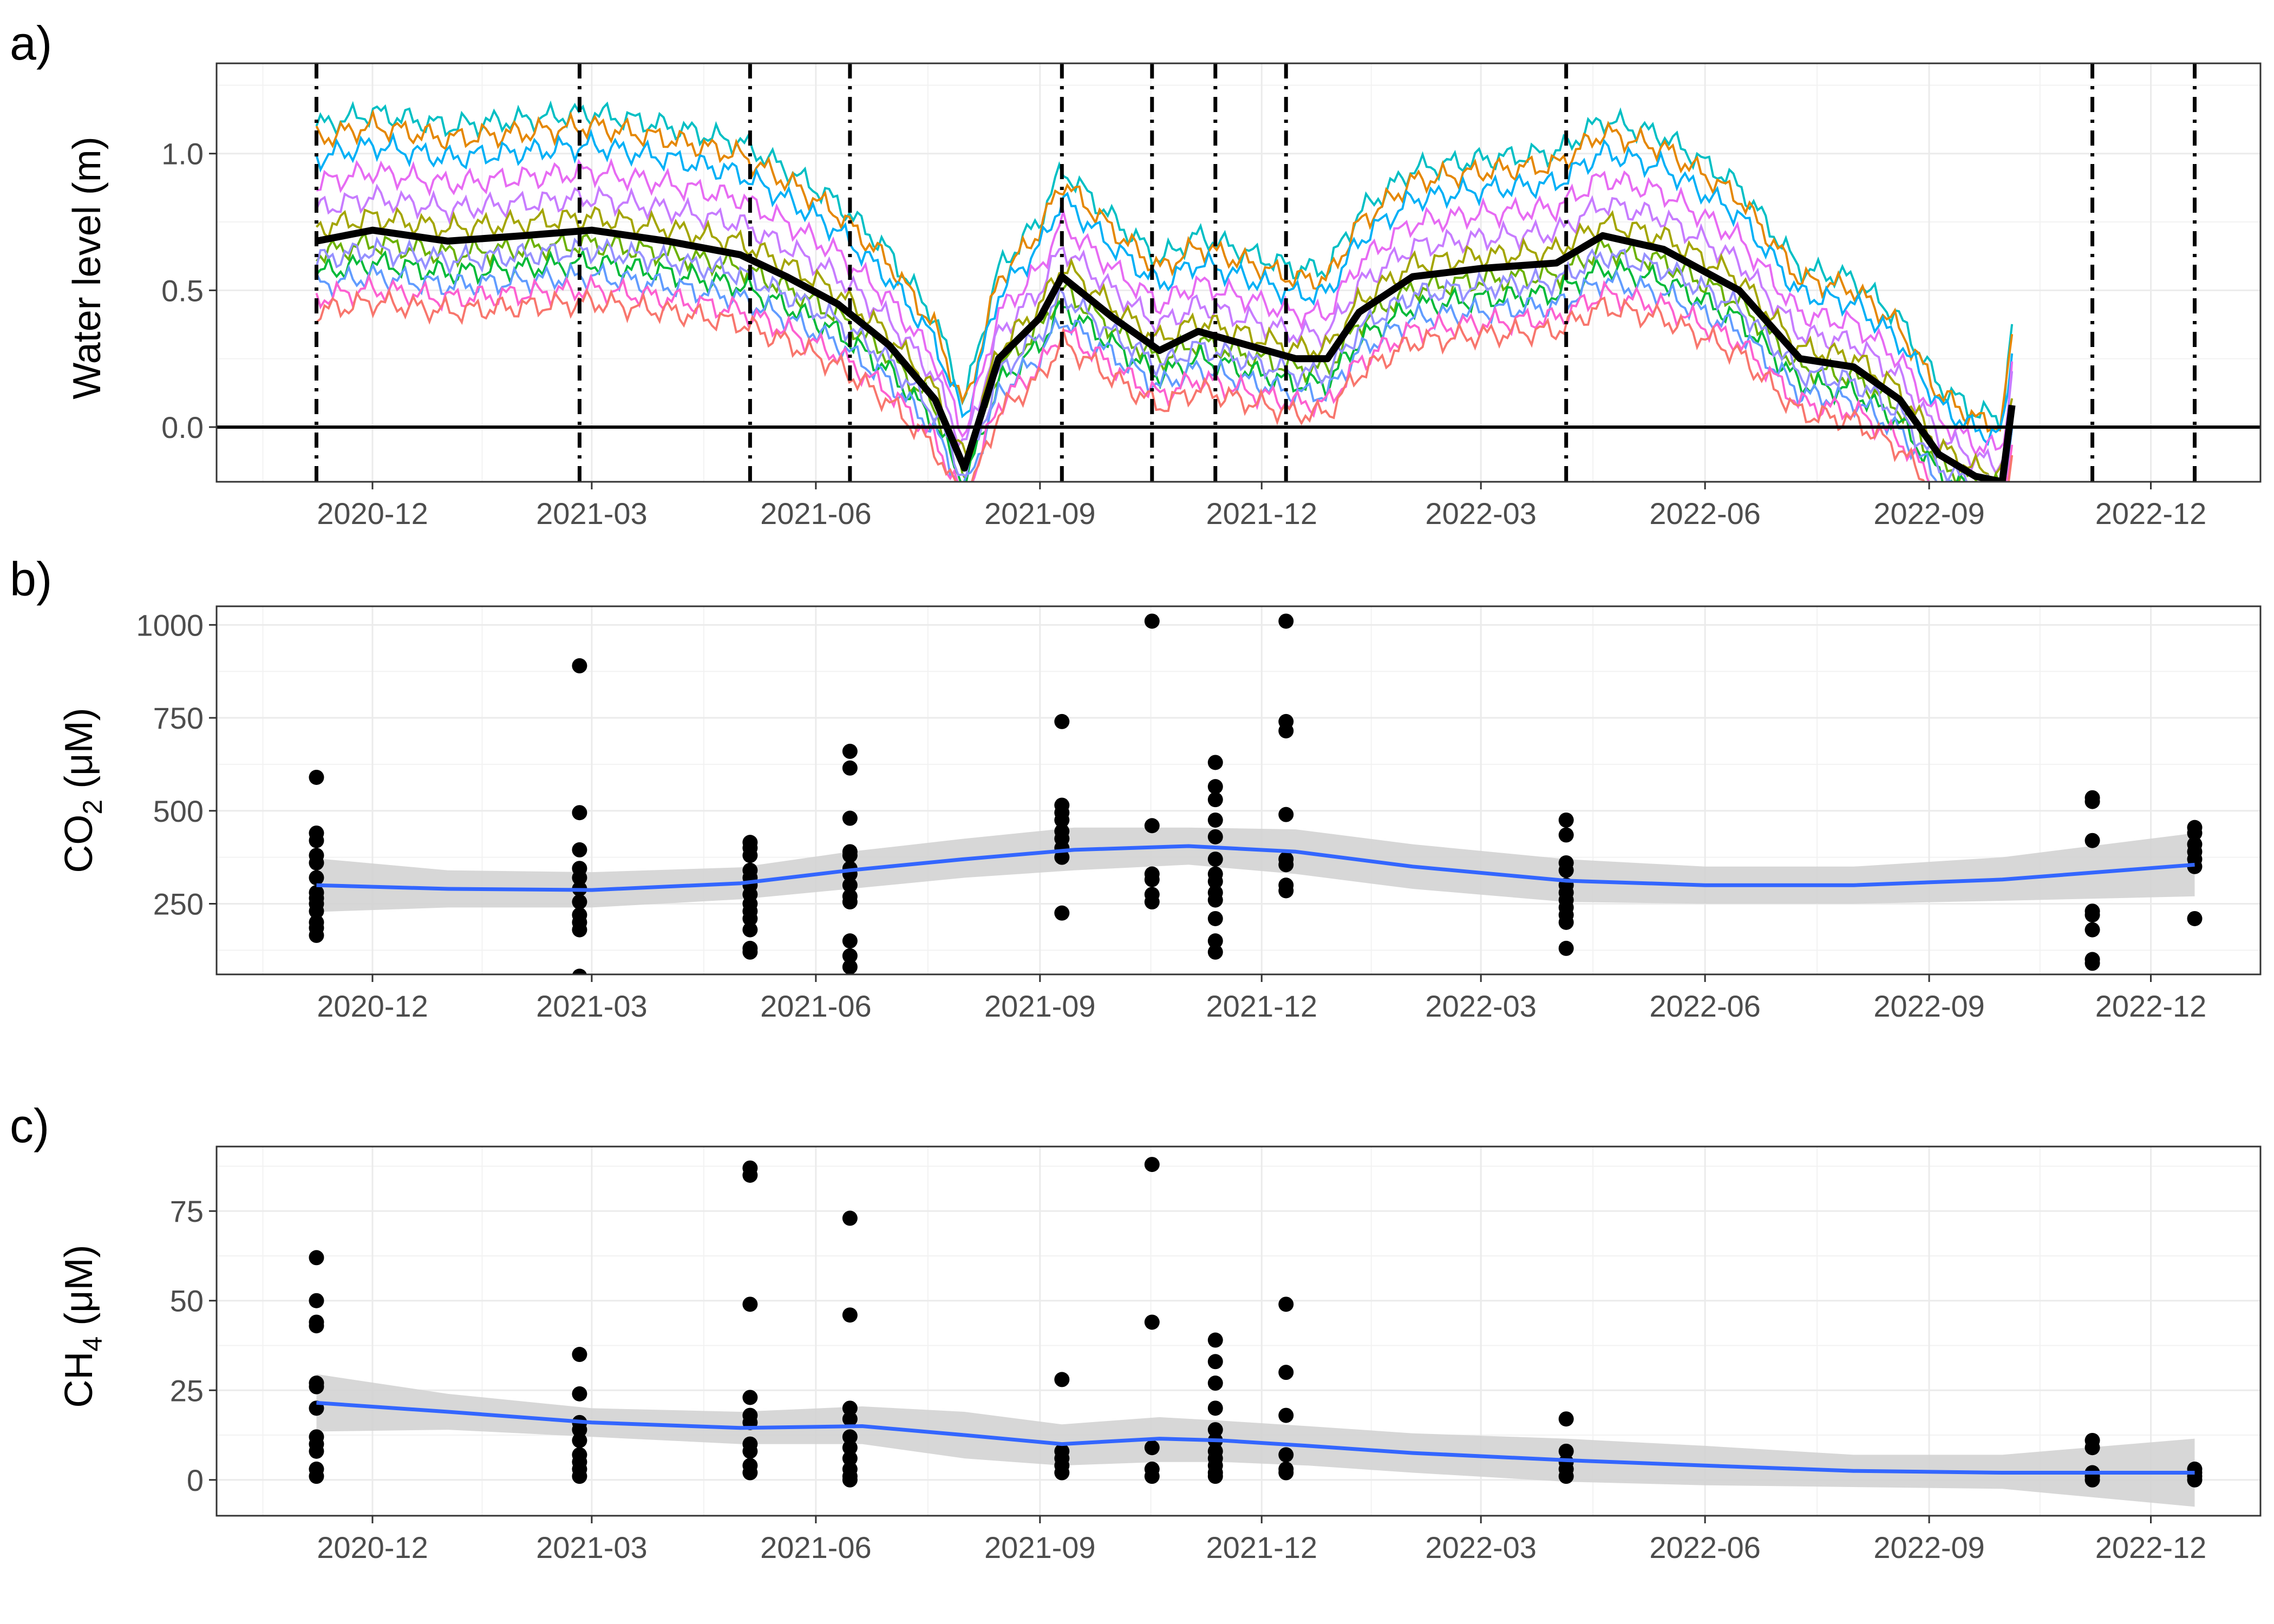 This screenshot has width=2274, height=1624. Describe the element at coordinates (196, 1480) in the screenshot. I see `y-tick-label: 0` at that location.